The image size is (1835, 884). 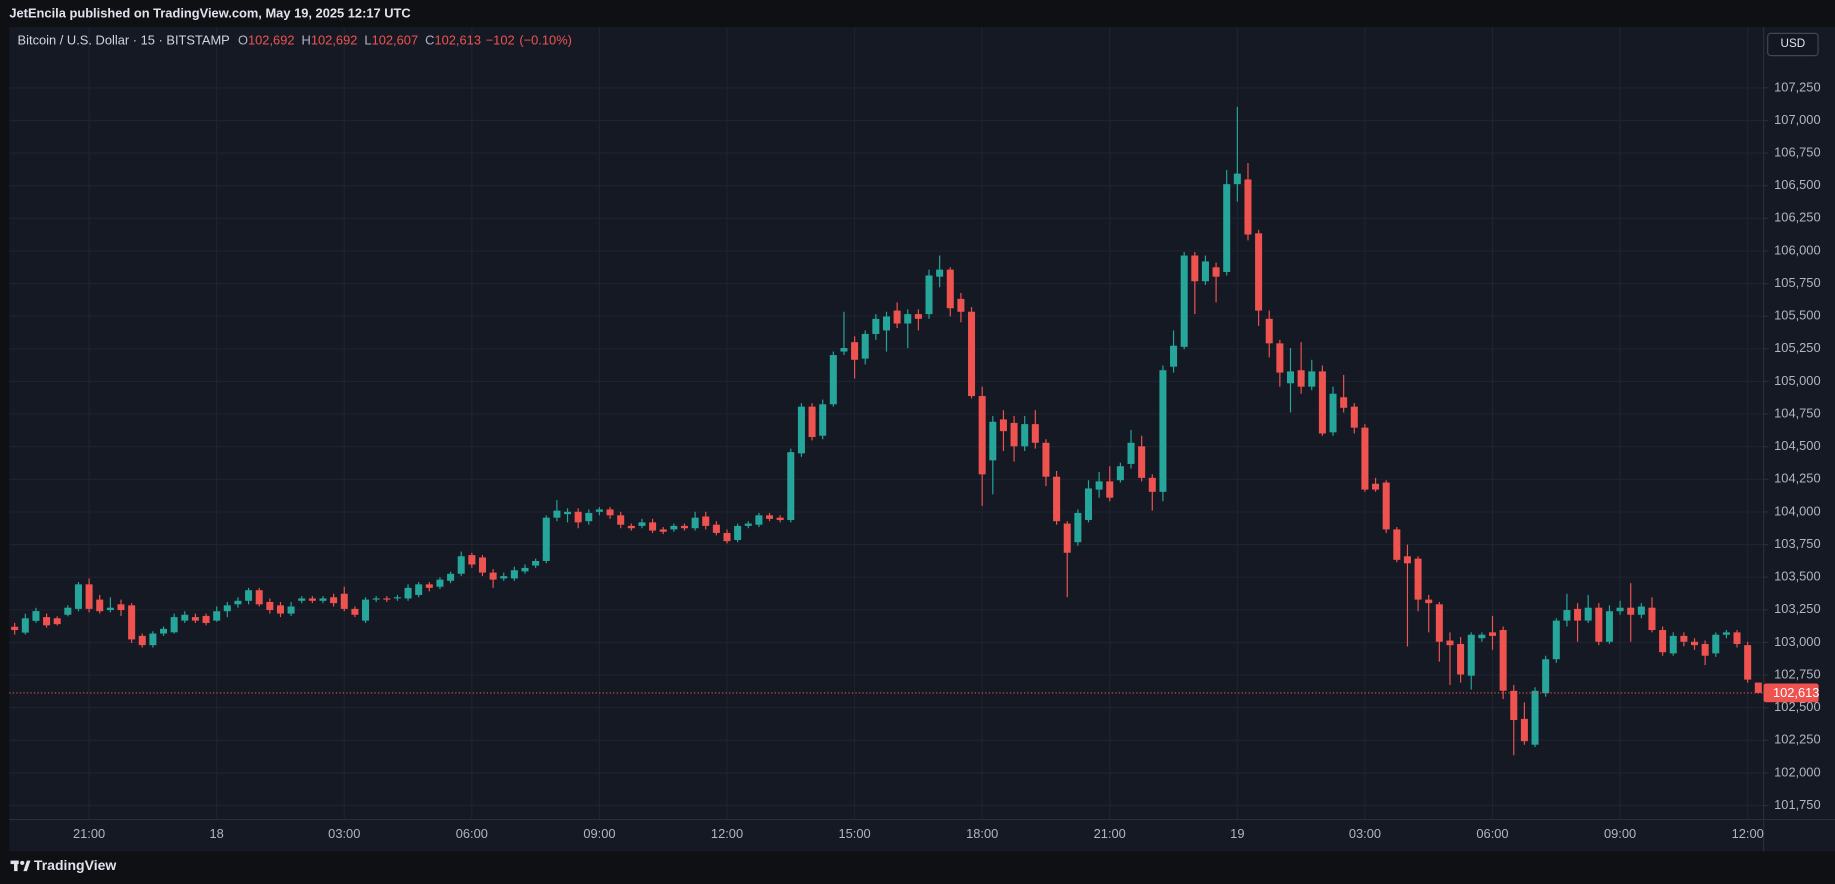 I want to click on y-tick-label: 102,250, so click(x=1797, y=739).